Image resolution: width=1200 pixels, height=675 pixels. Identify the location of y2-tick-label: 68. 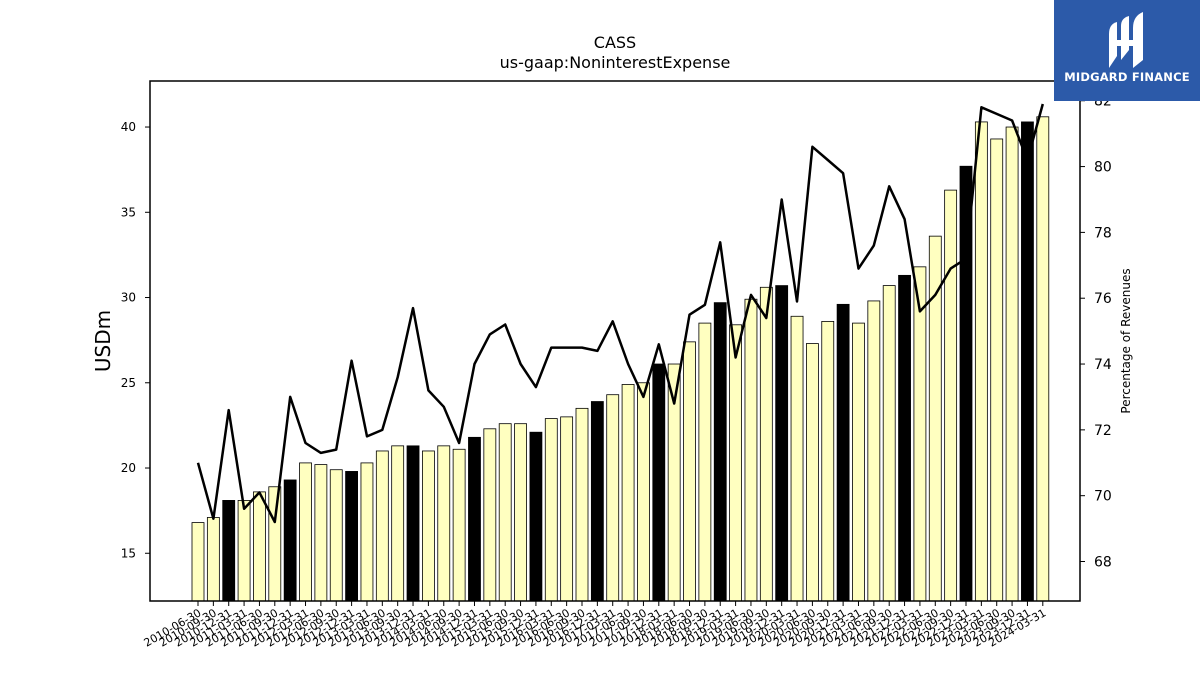
(1103, 563).